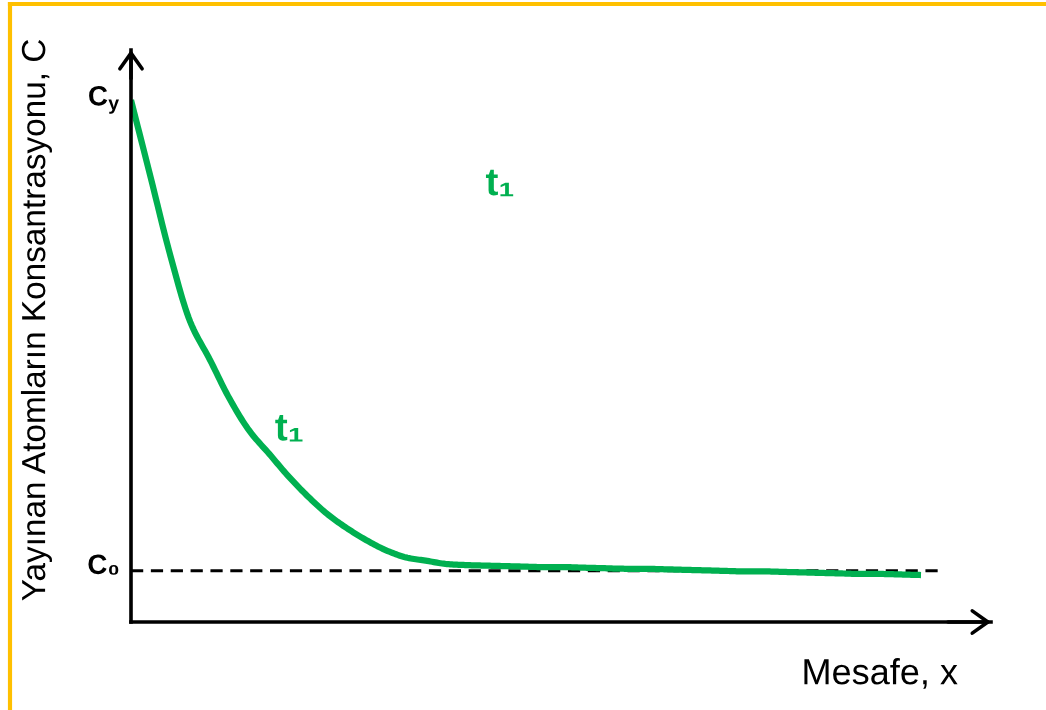  What do you see at coordinates (36, 320) in the screenshot?
I see `y-axis-title: Yayınan Atomların Konsantrasyonu, C` at bounding box center [36, 320].